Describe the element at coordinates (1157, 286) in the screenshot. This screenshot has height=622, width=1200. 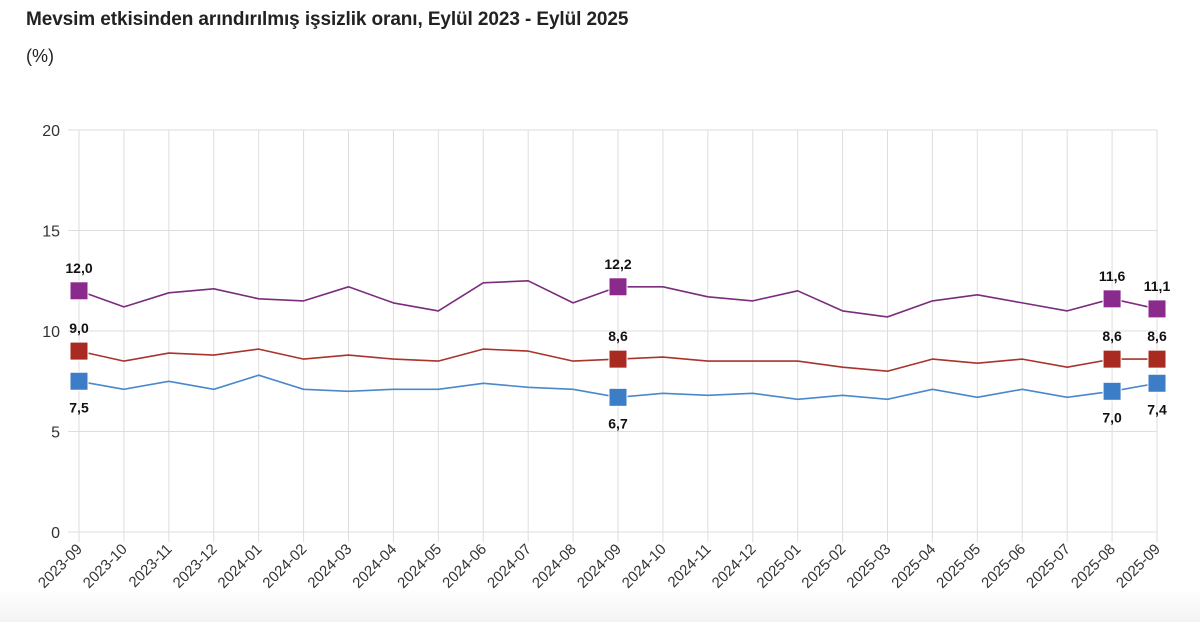
I see `data-label: 11,1` at that location.